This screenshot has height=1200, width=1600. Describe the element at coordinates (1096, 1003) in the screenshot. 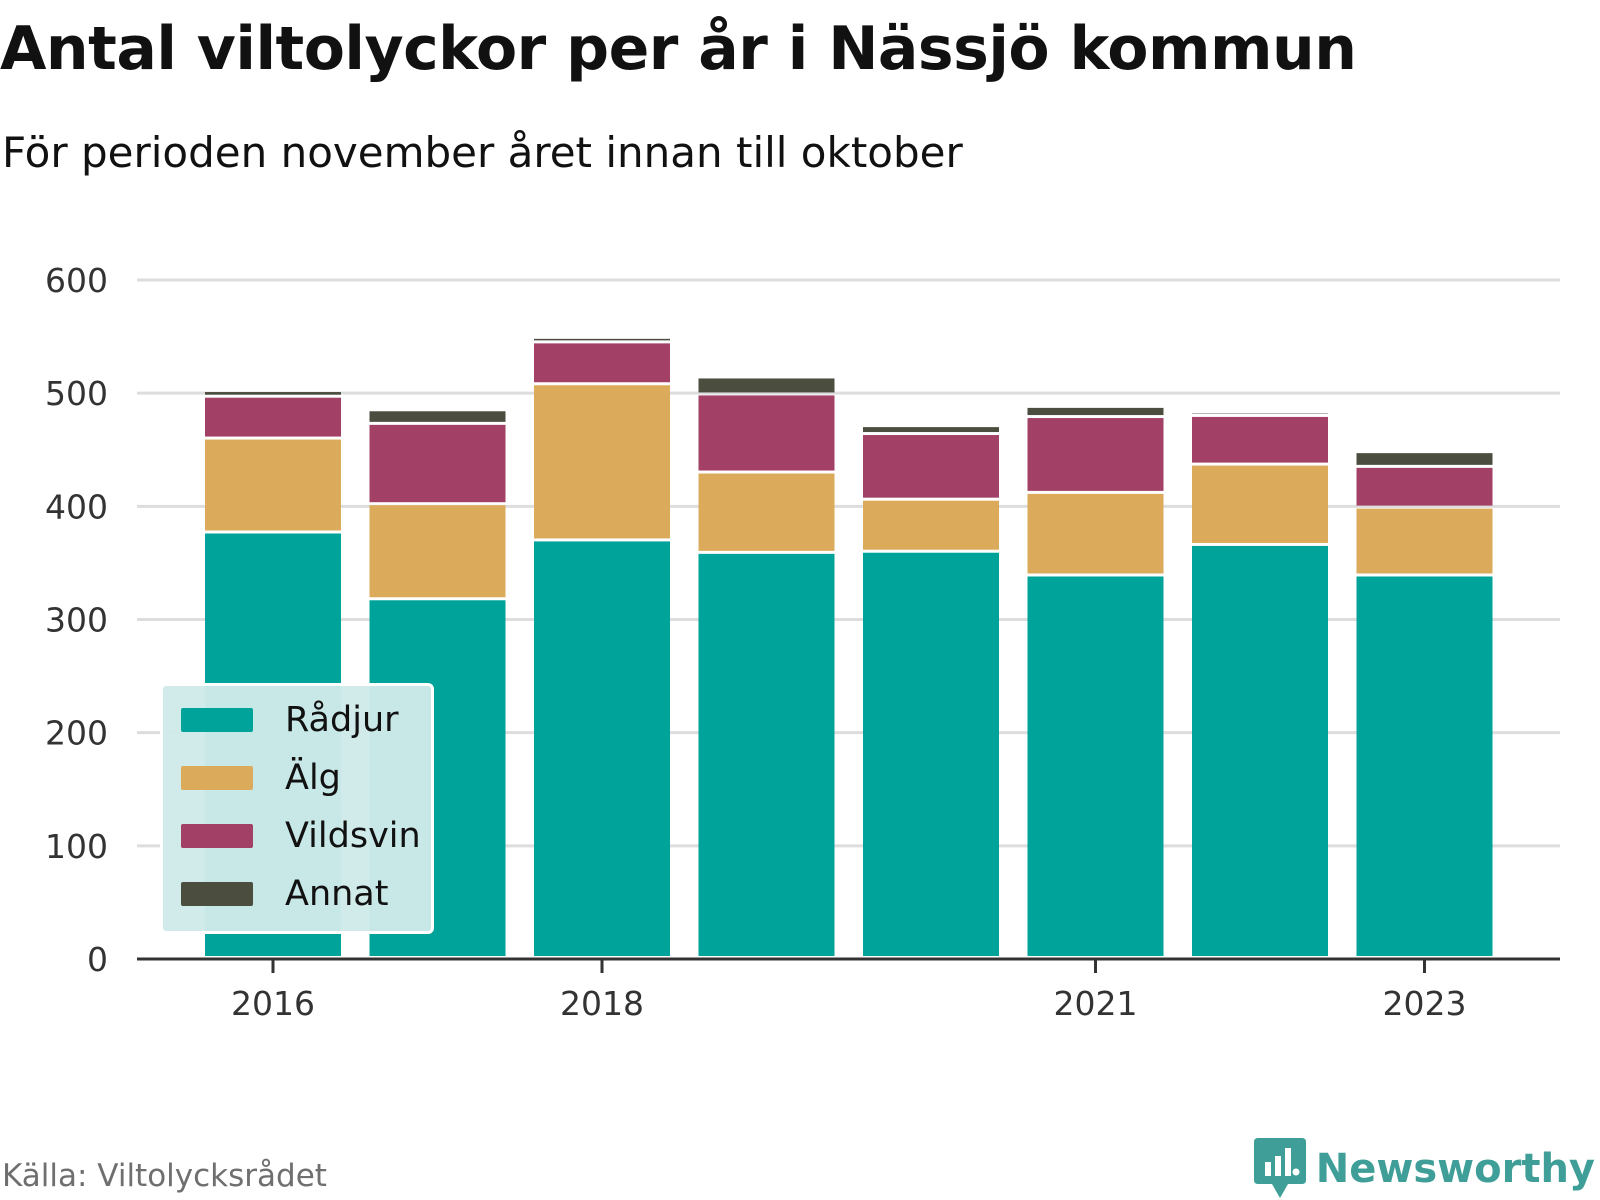

I see `x-tick-label: 2021` at that location.